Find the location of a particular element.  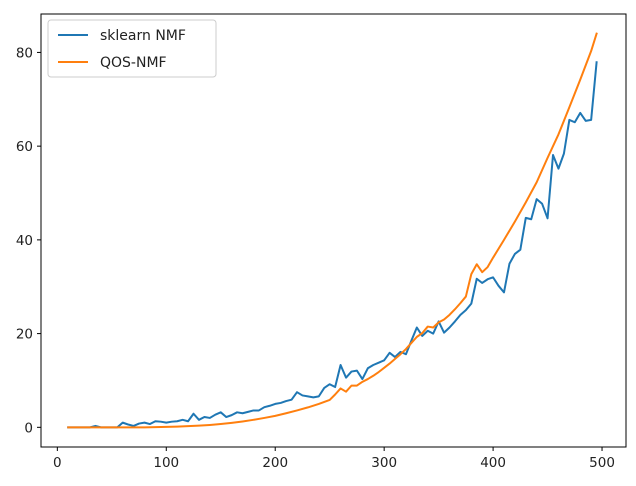

x-tick-label: 0 is located at coordinates (57, 463).